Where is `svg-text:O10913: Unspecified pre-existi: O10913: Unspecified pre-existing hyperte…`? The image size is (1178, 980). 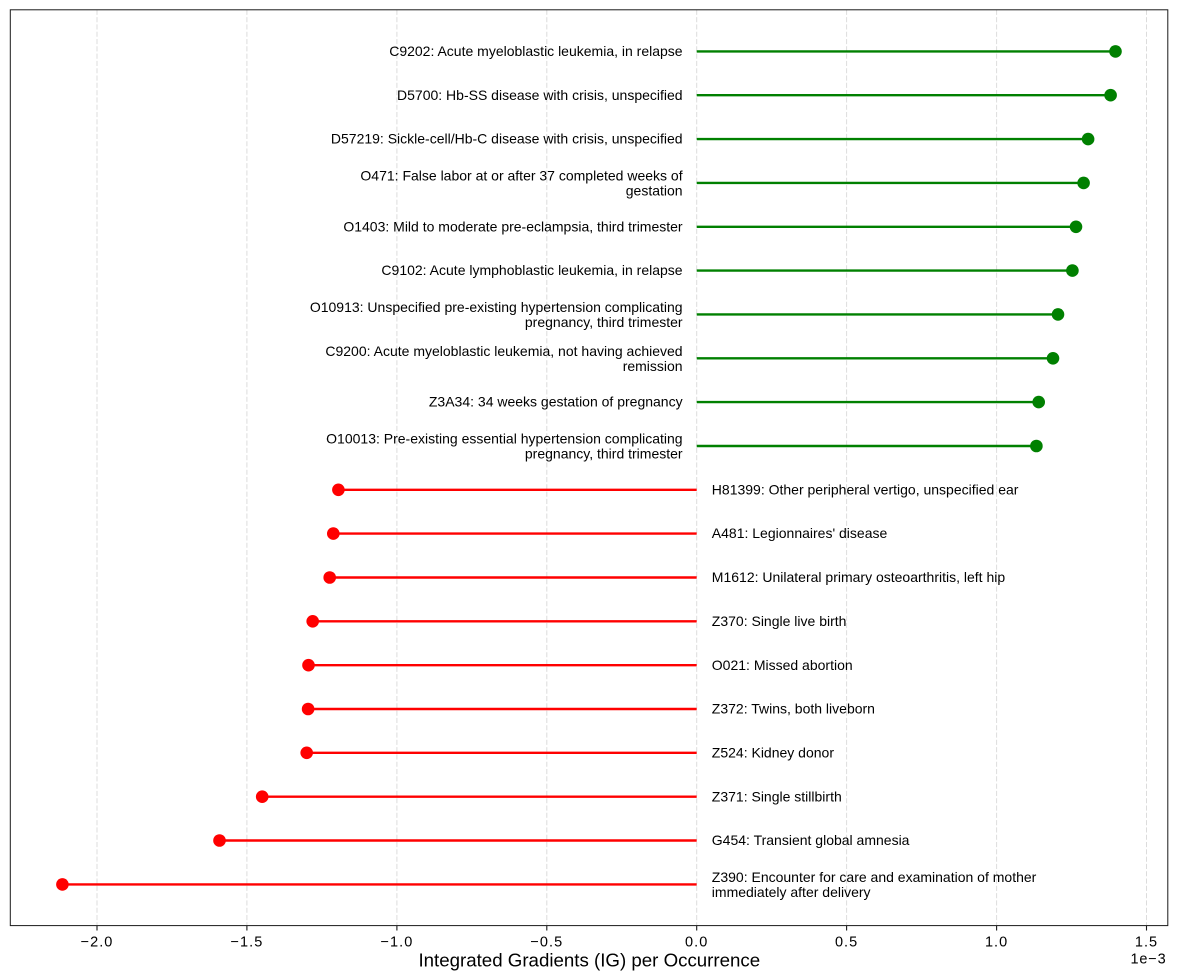 svg-text:O10913: Unspecified pre-existi: O10913: Unspecified pre-existing hyperte… is located at coordinates (496, 307).